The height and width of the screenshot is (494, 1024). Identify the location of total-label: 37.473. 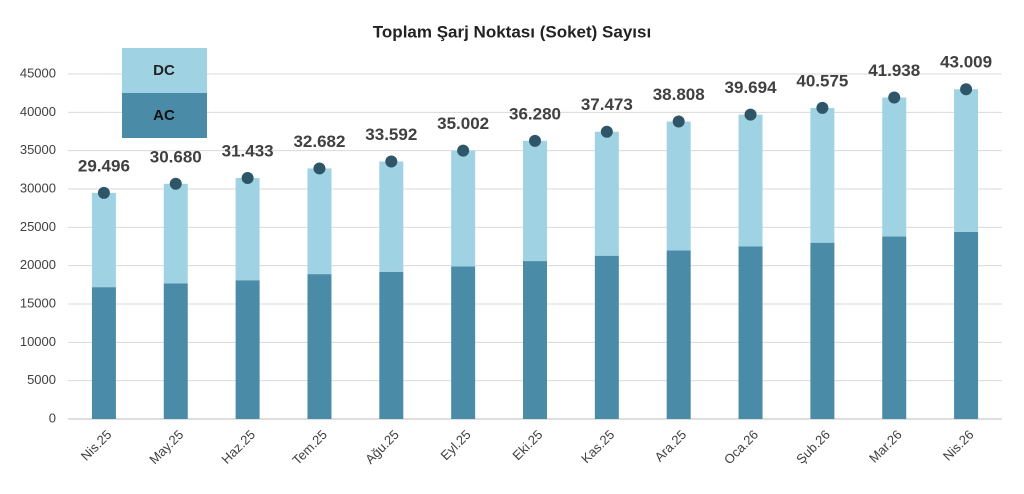
(607, 104).